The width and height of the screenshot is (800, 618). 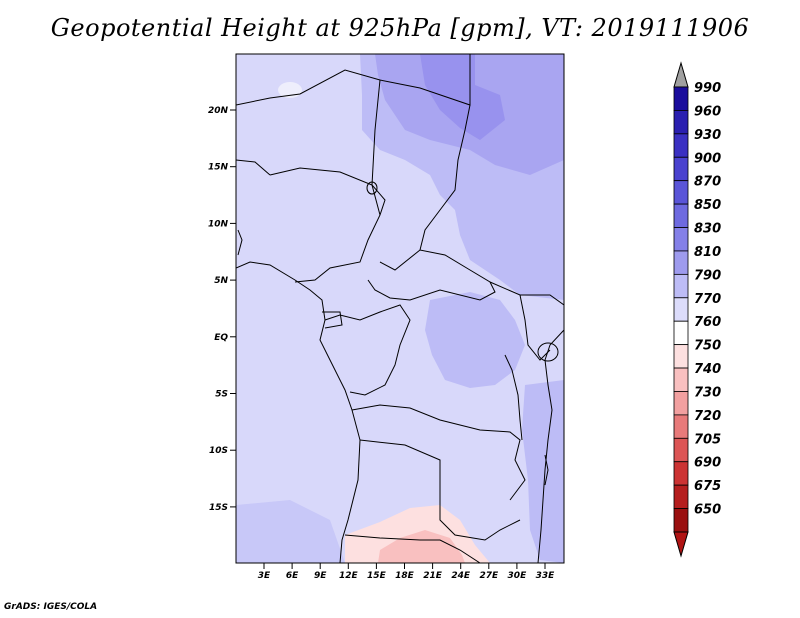 What do you see at coordinates (405, 576) in the screenshot?
I see `lon-tick-label: 18E` at bounding box center [405, 576].